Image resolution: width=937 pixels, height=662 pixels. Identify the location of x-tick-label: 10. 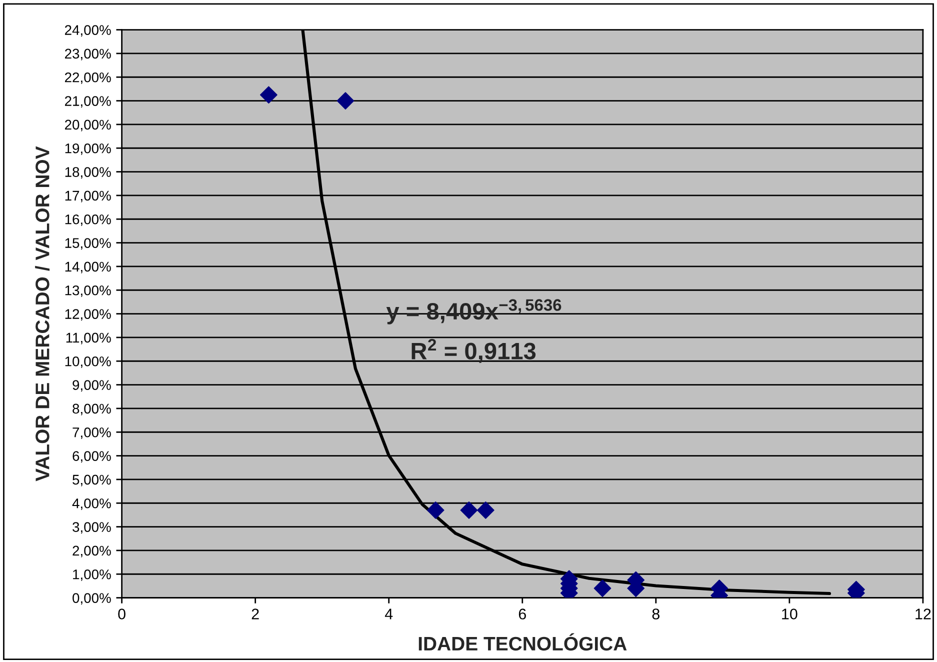
(790, 614).